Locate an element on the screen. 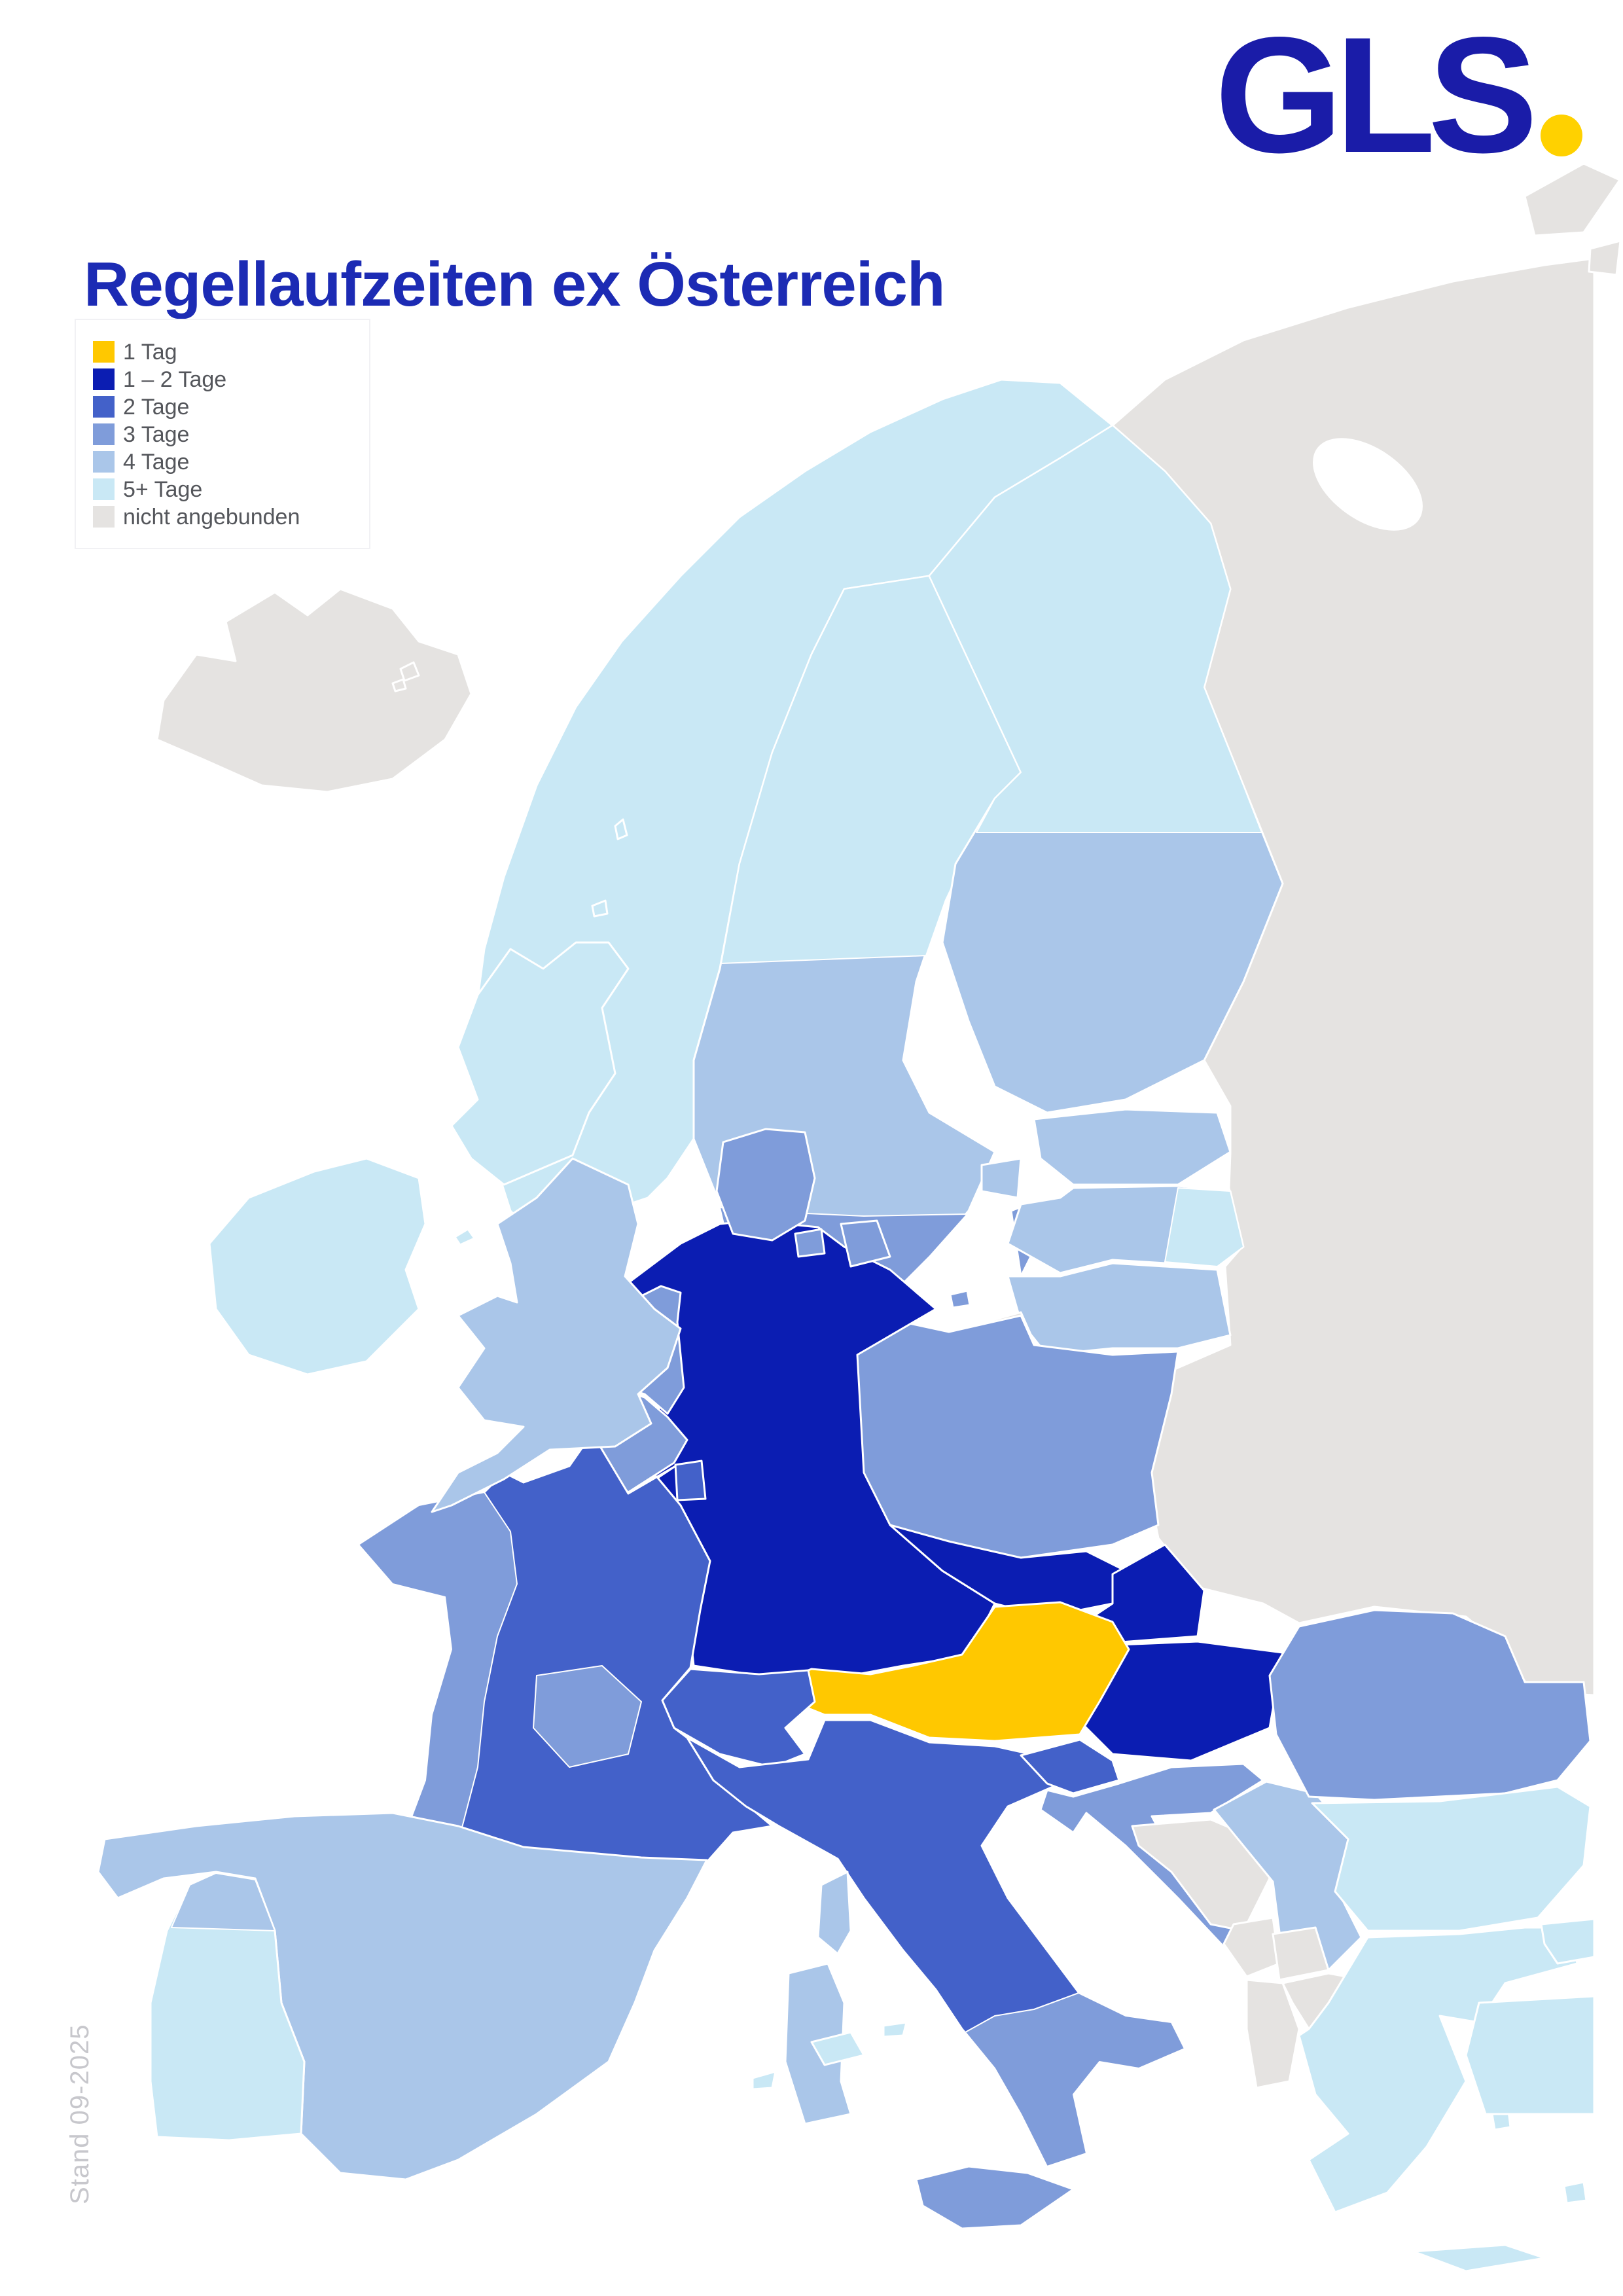 The height and width of the screenshot is (2296, 1623). country-slovenia is located at coordinates (1070, 1766).